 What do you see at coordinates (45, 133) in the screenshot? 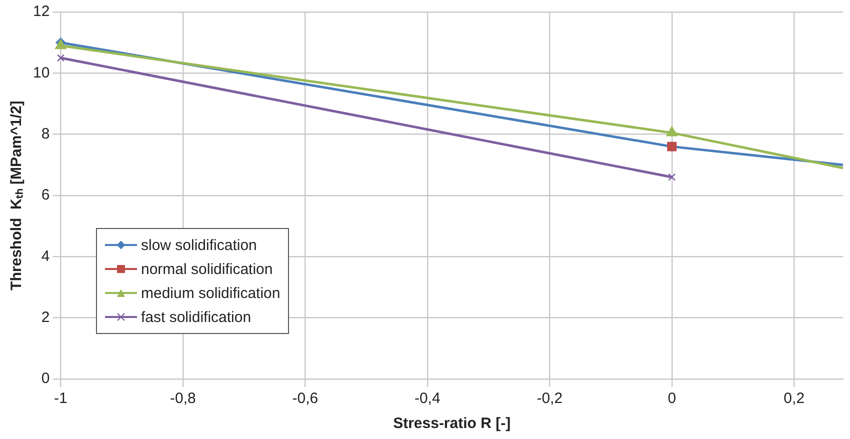
I see `y-tick-label: 8` at bounding box center [45, 133].